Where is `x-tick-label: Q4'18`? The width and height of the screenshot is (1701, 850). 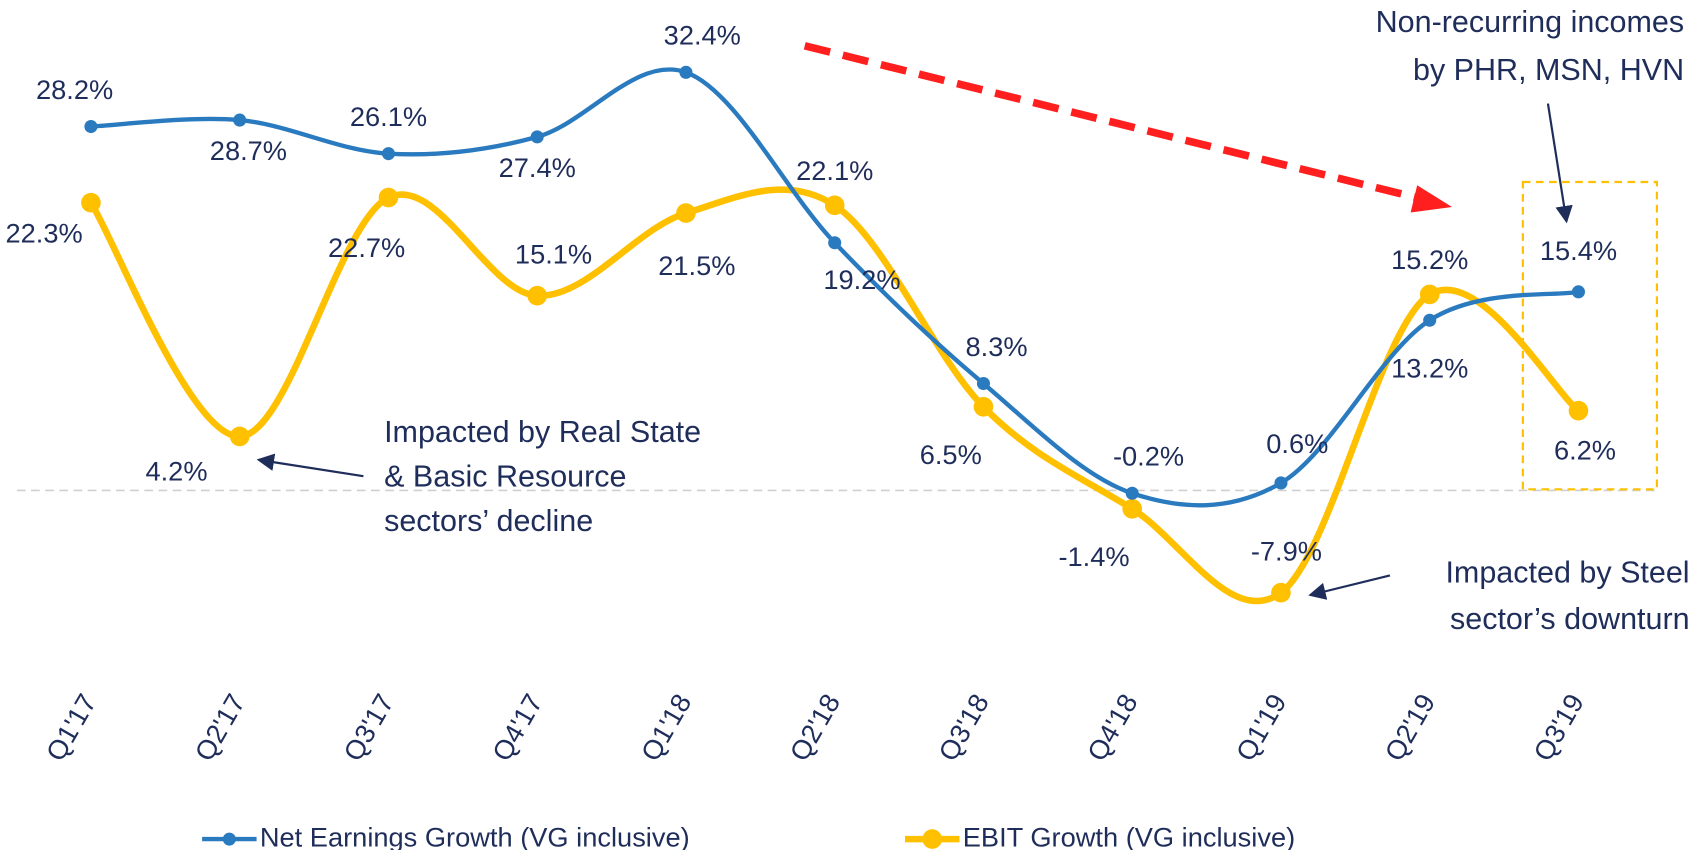
x-tick-label: Q4'18 is located at coordinates (1112, 728).